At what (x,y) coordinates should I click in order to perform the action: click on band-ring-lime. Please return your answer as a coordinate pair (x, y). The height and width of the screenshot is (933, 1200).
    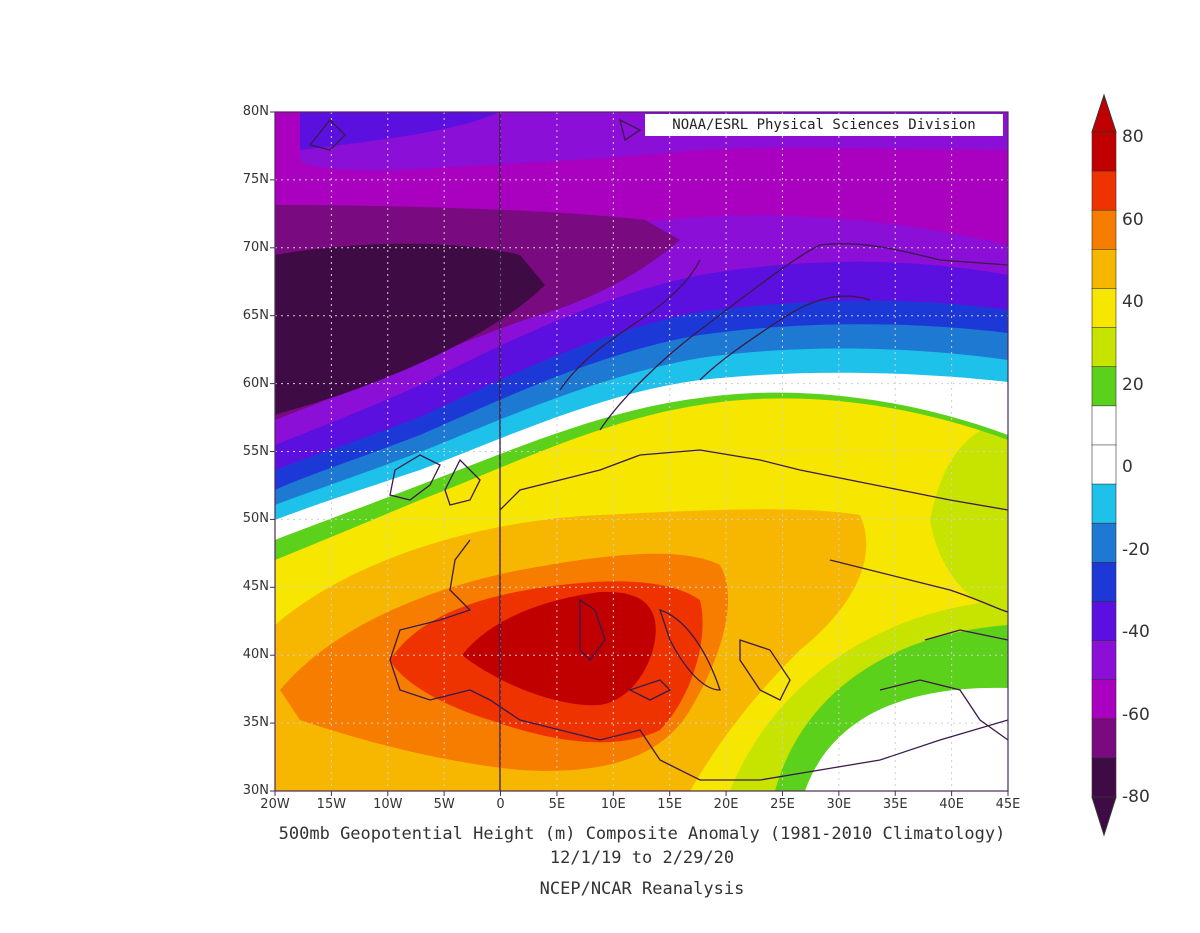
    Looking at the image, I should click on (869, 695).